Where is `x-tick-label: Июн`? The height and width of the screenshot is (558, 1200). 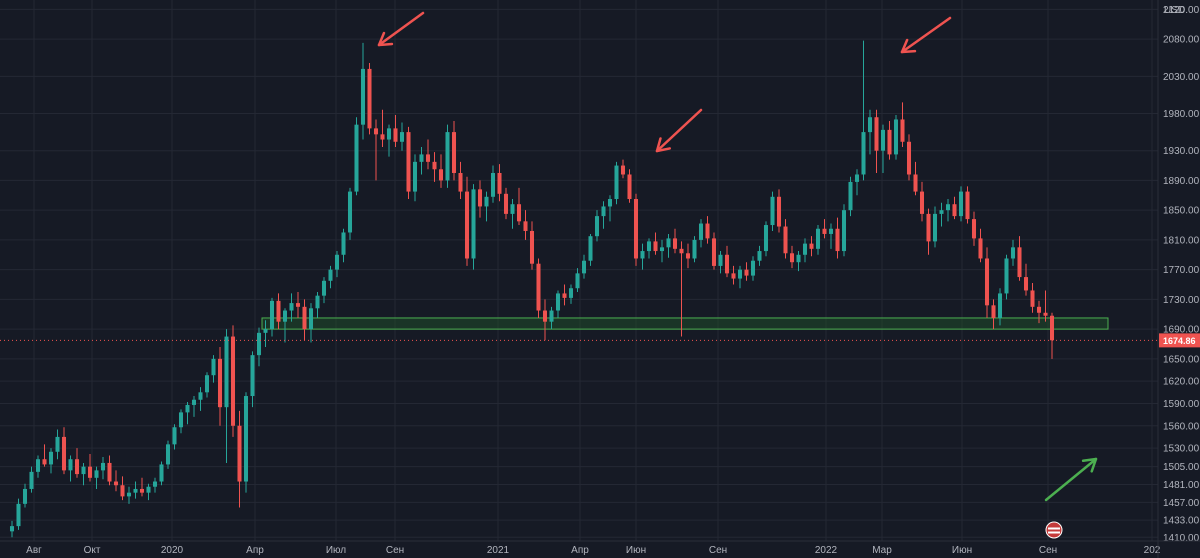
x-tick-label: Июн is located at coordinates (962, 550).